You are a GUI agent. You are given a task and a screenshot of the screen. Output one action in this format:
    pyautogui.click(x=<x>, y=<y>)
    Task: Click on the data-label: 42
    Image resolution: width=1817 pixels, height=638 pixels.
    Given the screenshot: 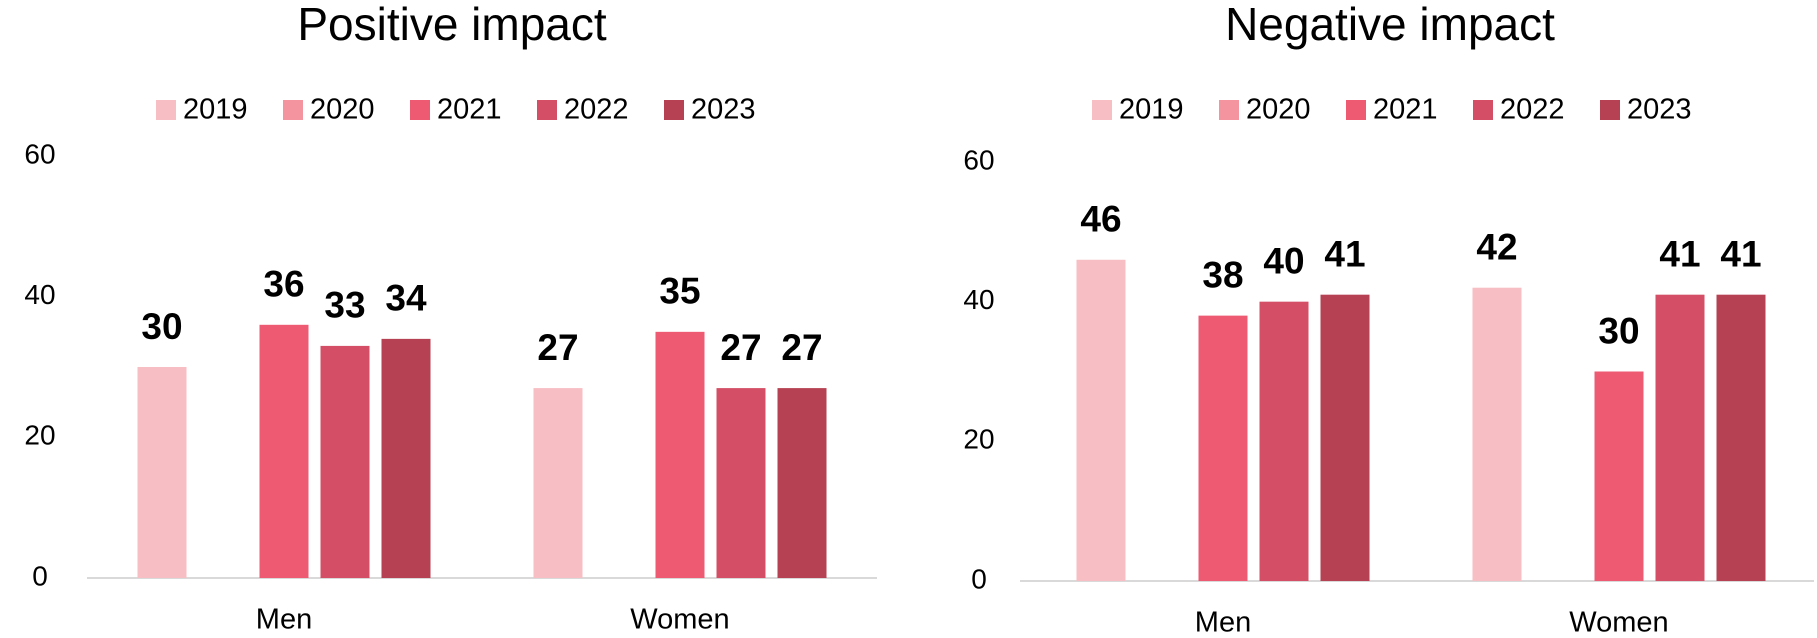 What is the action you would take?
    pyautogui.click(x=1496, y=246)
    